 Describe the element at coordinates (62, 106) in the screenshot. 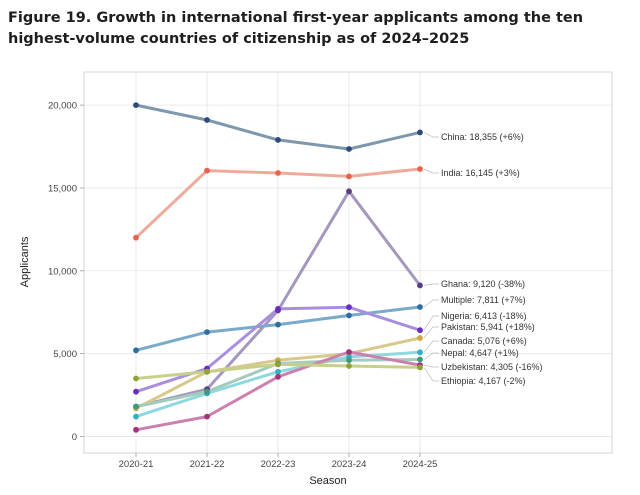

I see `y-tick-label: 20,000` at that location.